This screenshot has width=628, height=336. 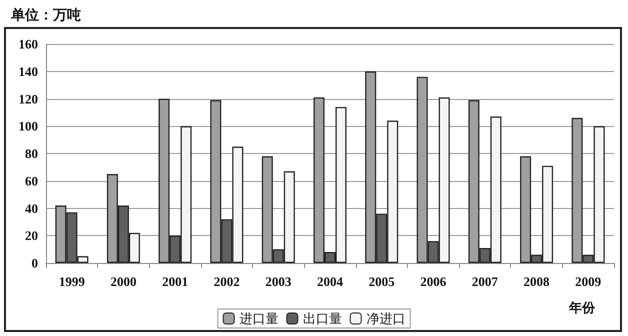 I want to click on y-tick-label: 20, so click(x=31, y=236).